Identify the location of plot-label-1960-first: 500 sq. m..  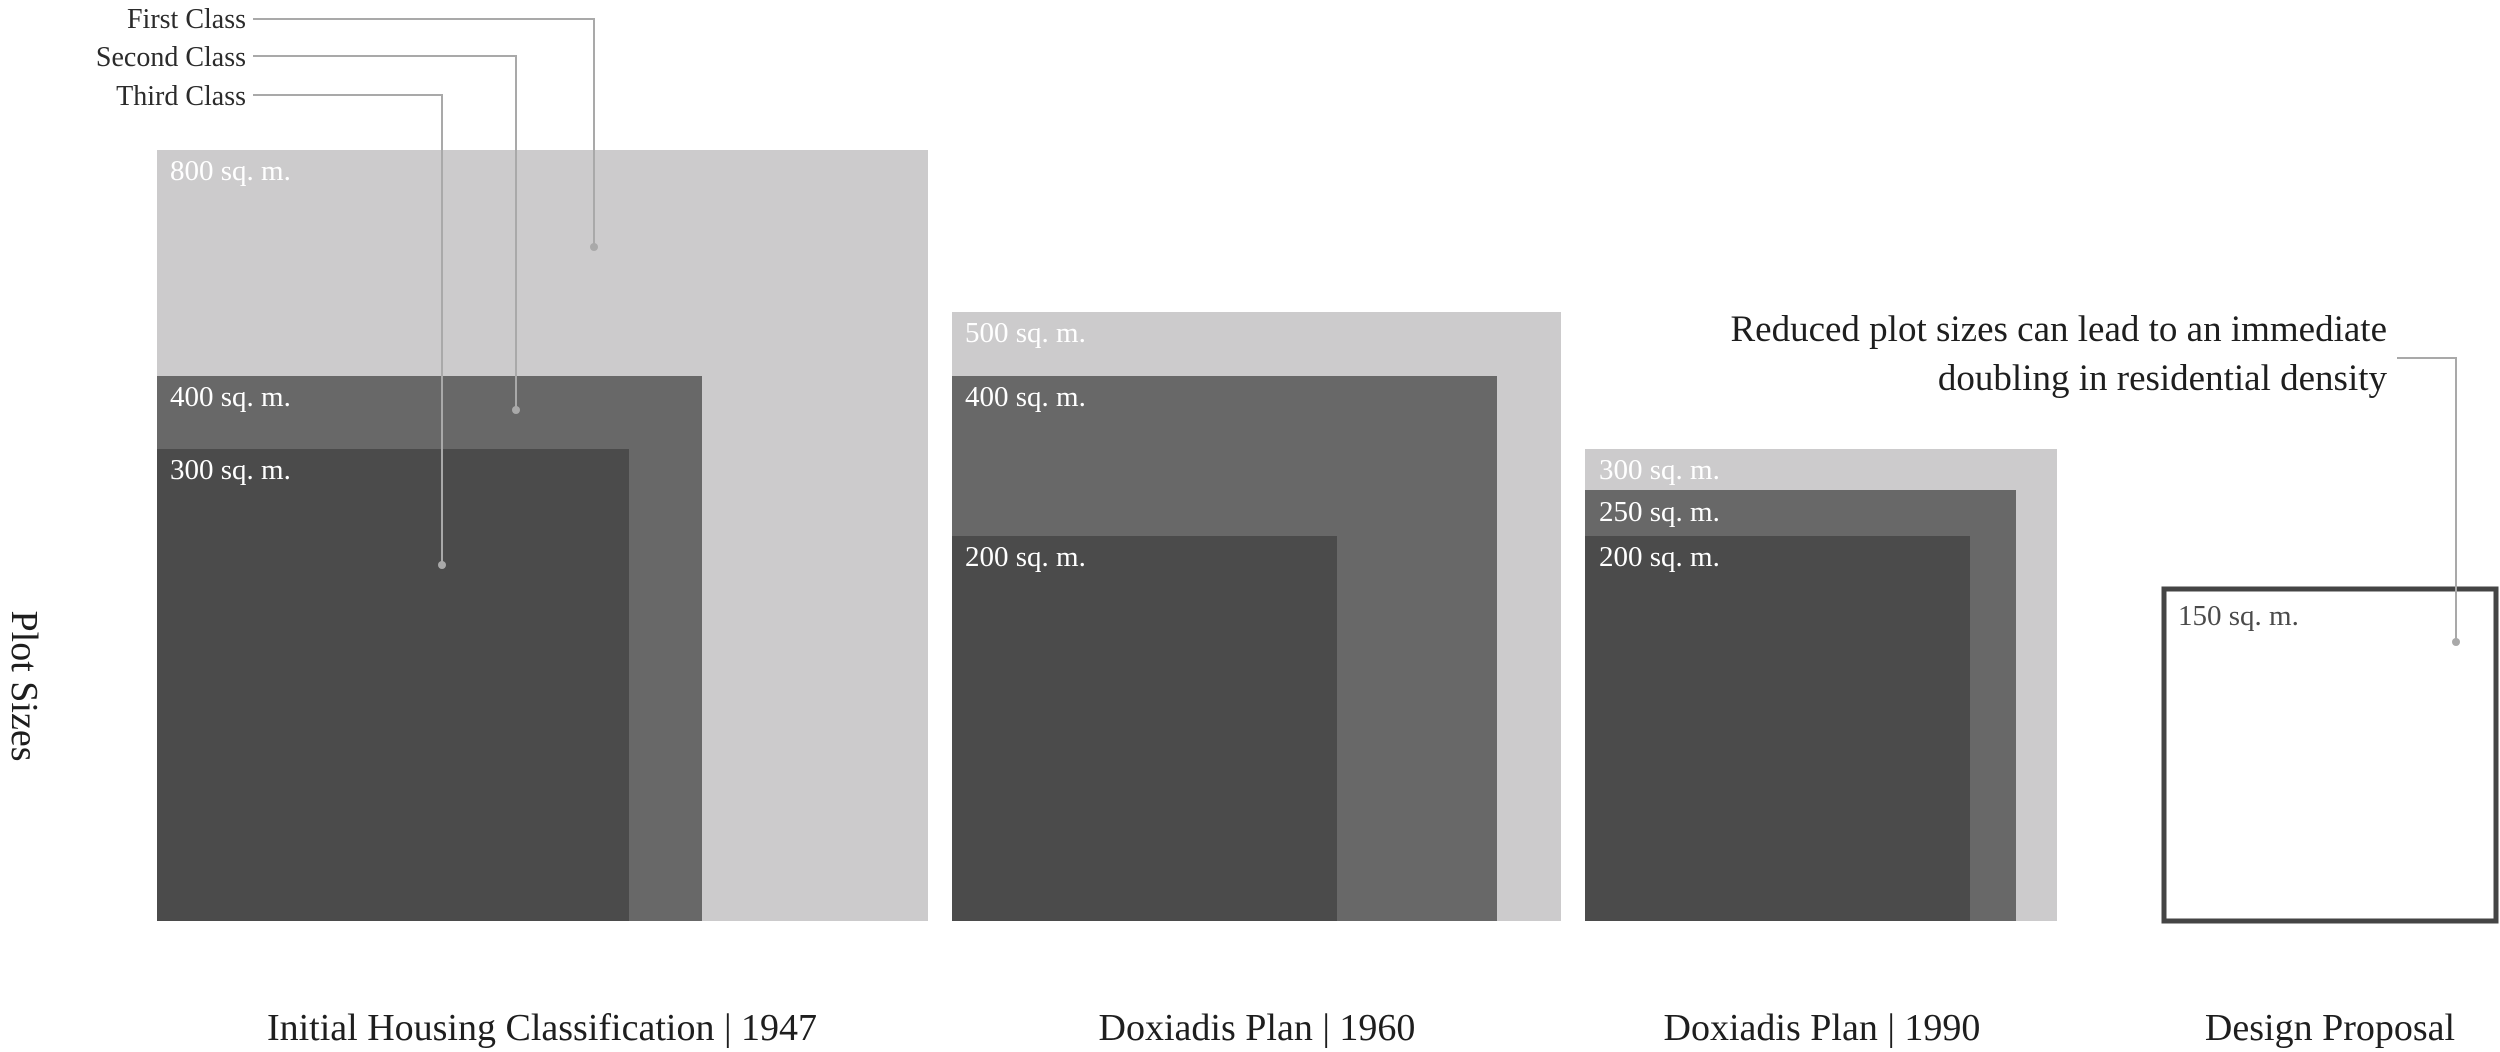
(1025, 333).